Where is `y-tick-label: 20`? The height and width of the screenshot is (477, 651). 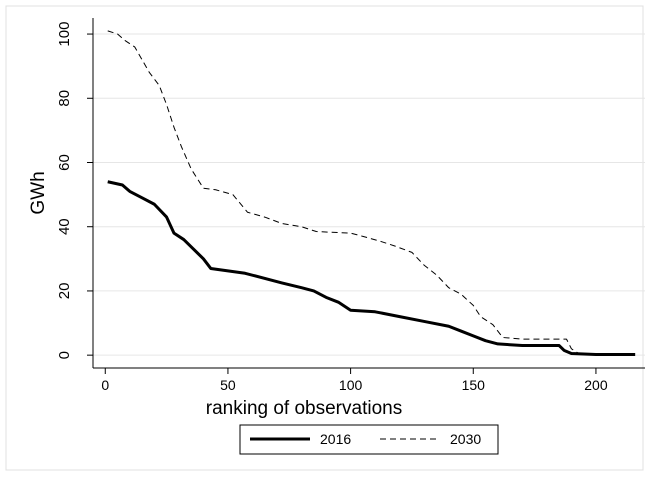
y-tick-label: 20 is located at coordinates (64, 291).